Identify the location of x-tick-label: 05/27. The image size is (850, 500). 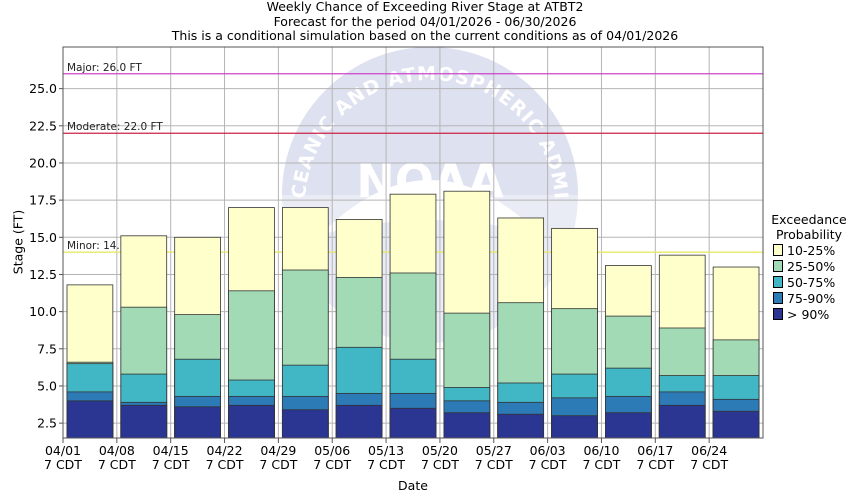
(494, 450).